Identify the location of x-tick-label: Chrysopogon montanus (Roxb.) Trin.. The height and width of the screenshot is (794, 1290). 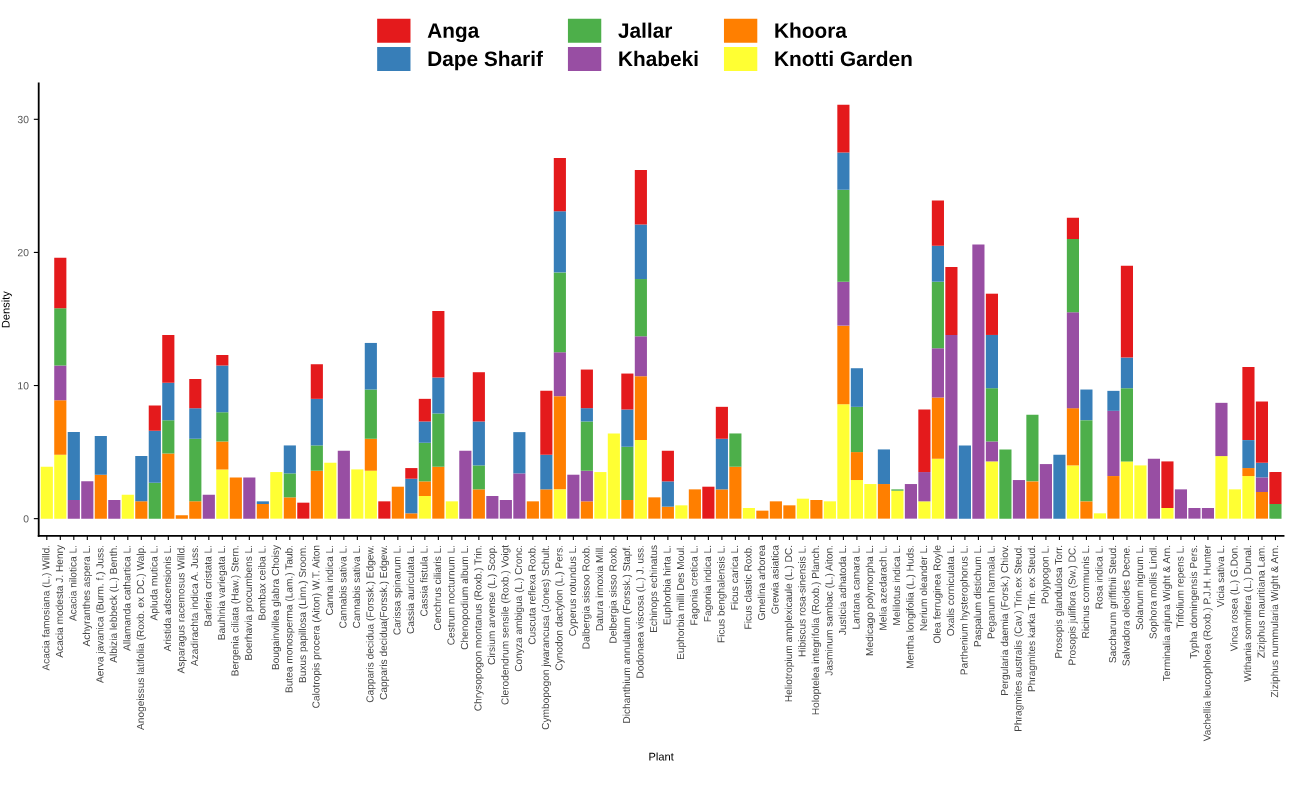
(479, 628).